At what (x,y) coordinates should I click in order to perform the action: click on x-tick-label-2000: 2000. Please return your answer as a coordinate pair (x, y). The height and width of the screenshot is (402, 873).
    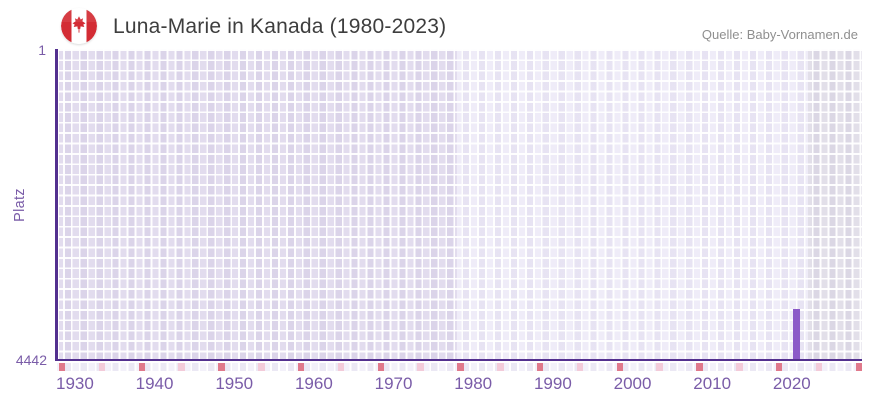
    Looking at the image, I should click on (632, 383).